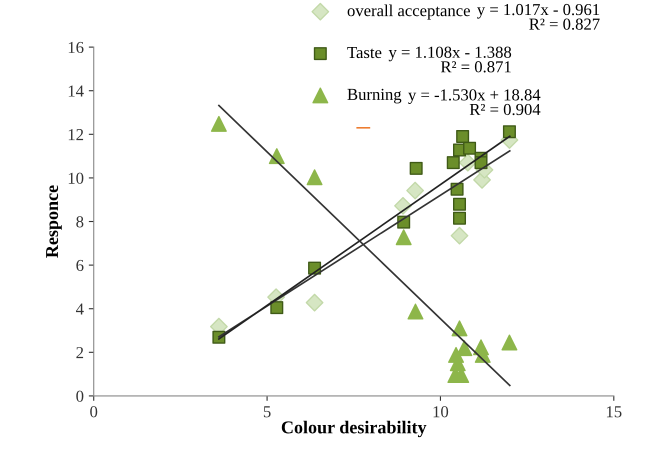  I want to click on y-tick-label: 14, so click(76, 90).